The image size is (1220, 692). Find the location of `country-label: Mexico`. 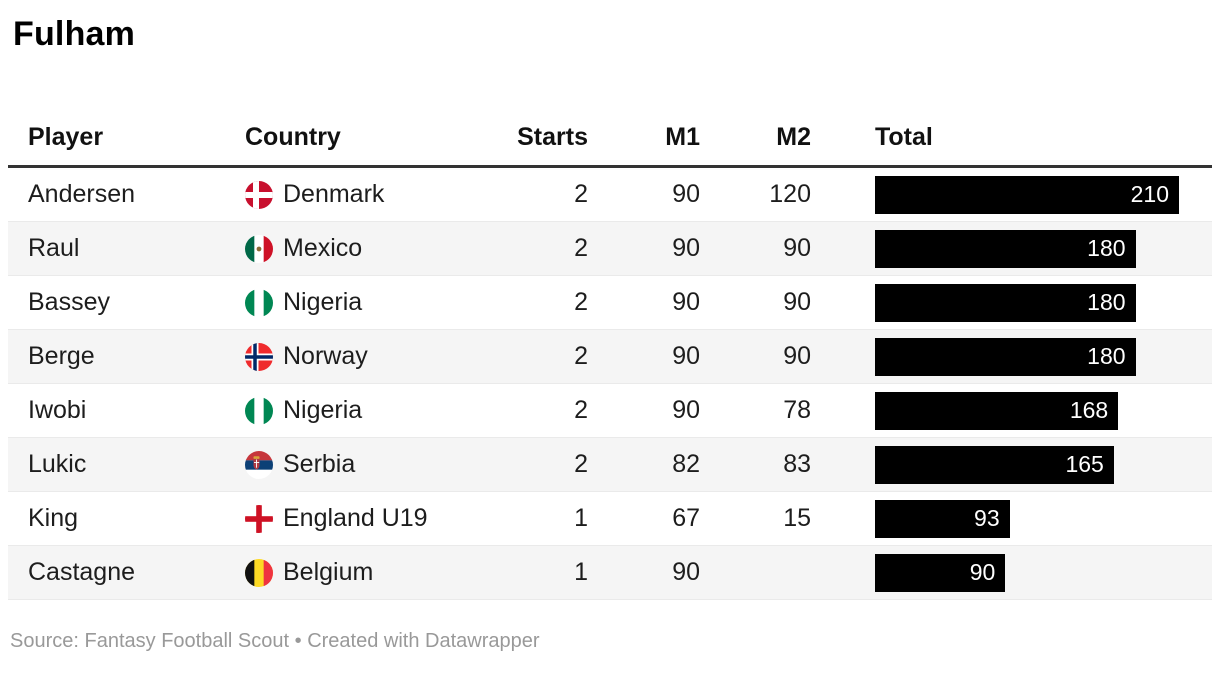

country-label: Mexico is located at coordinates (323, 248).